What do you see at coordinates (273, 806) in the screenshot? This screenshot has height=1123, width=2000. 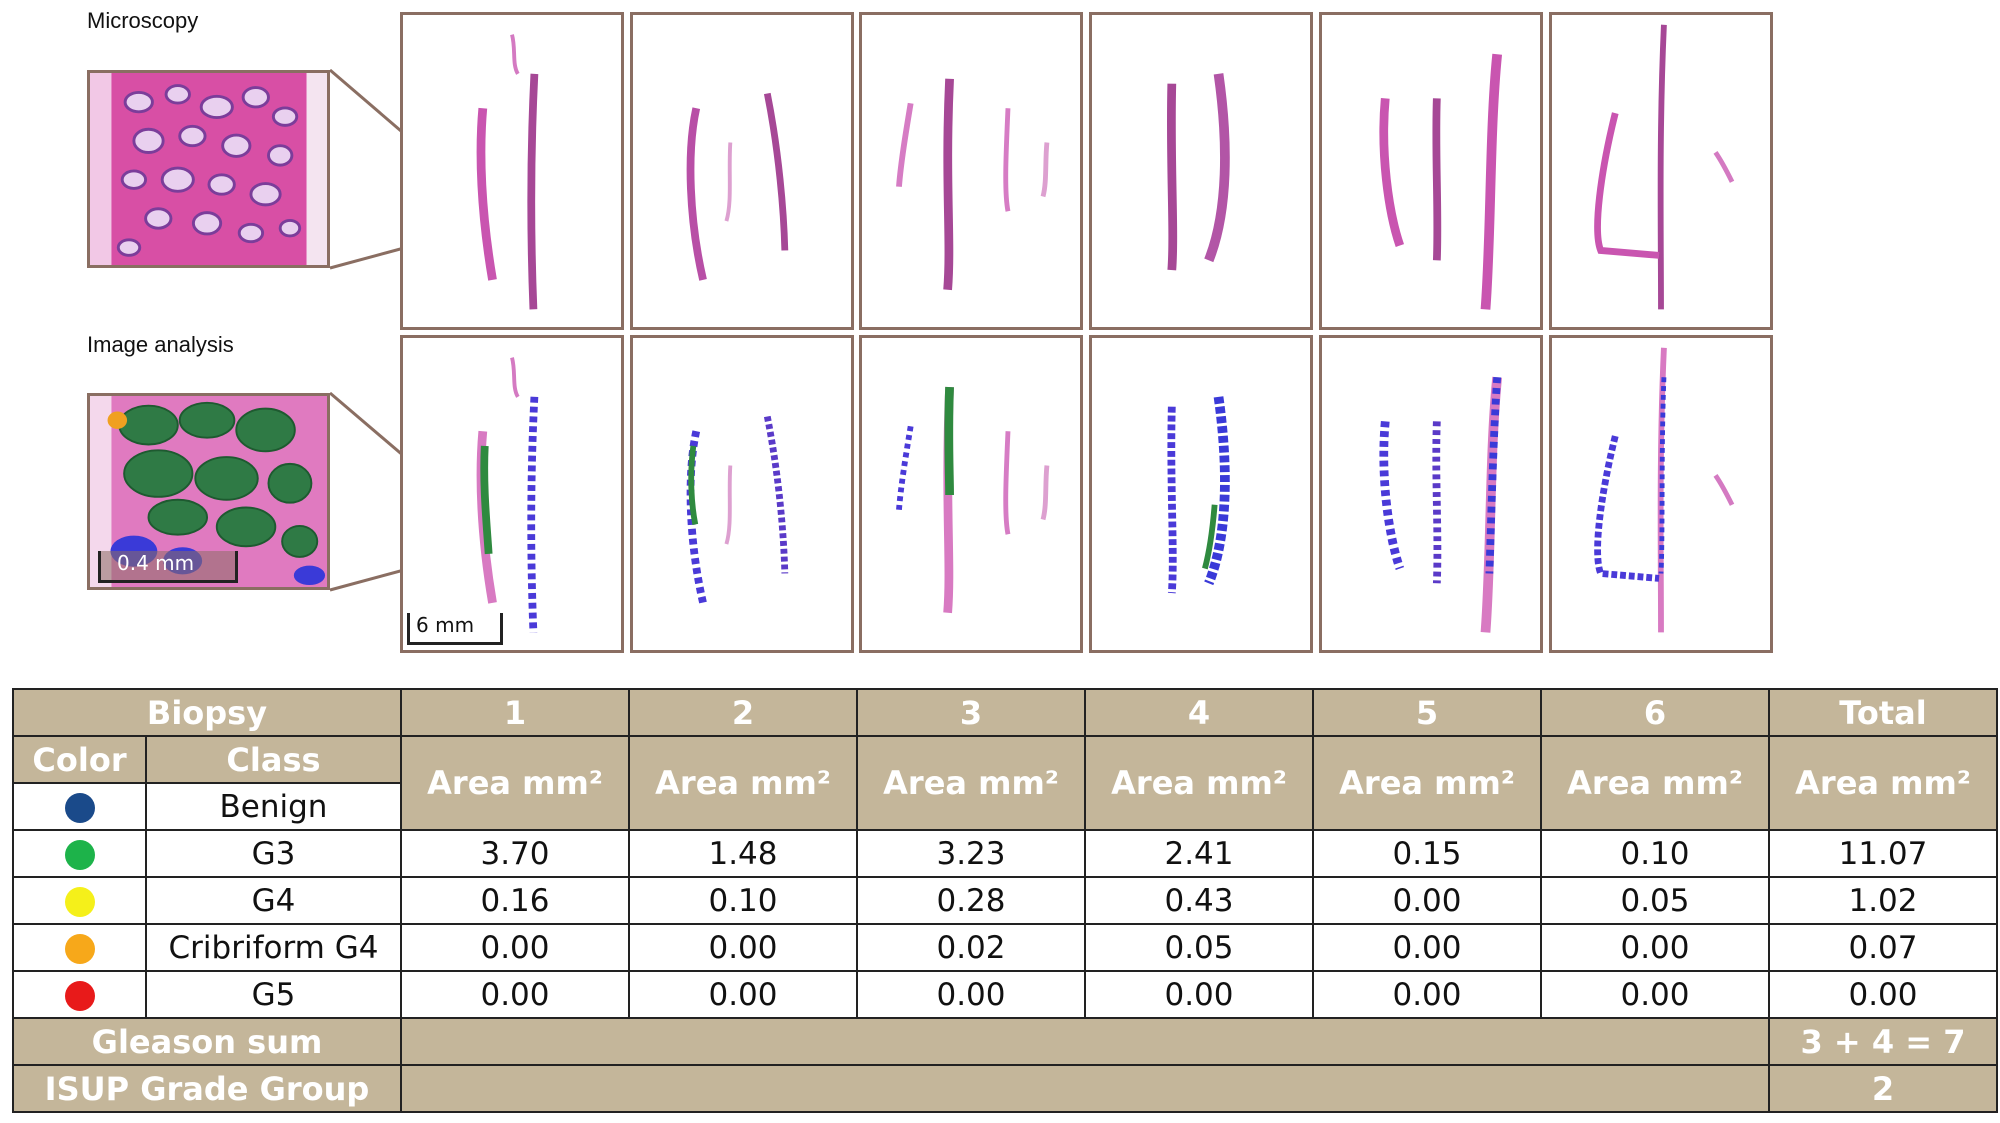 I see `class-cell: Benign` at bounding box center [273, 806].